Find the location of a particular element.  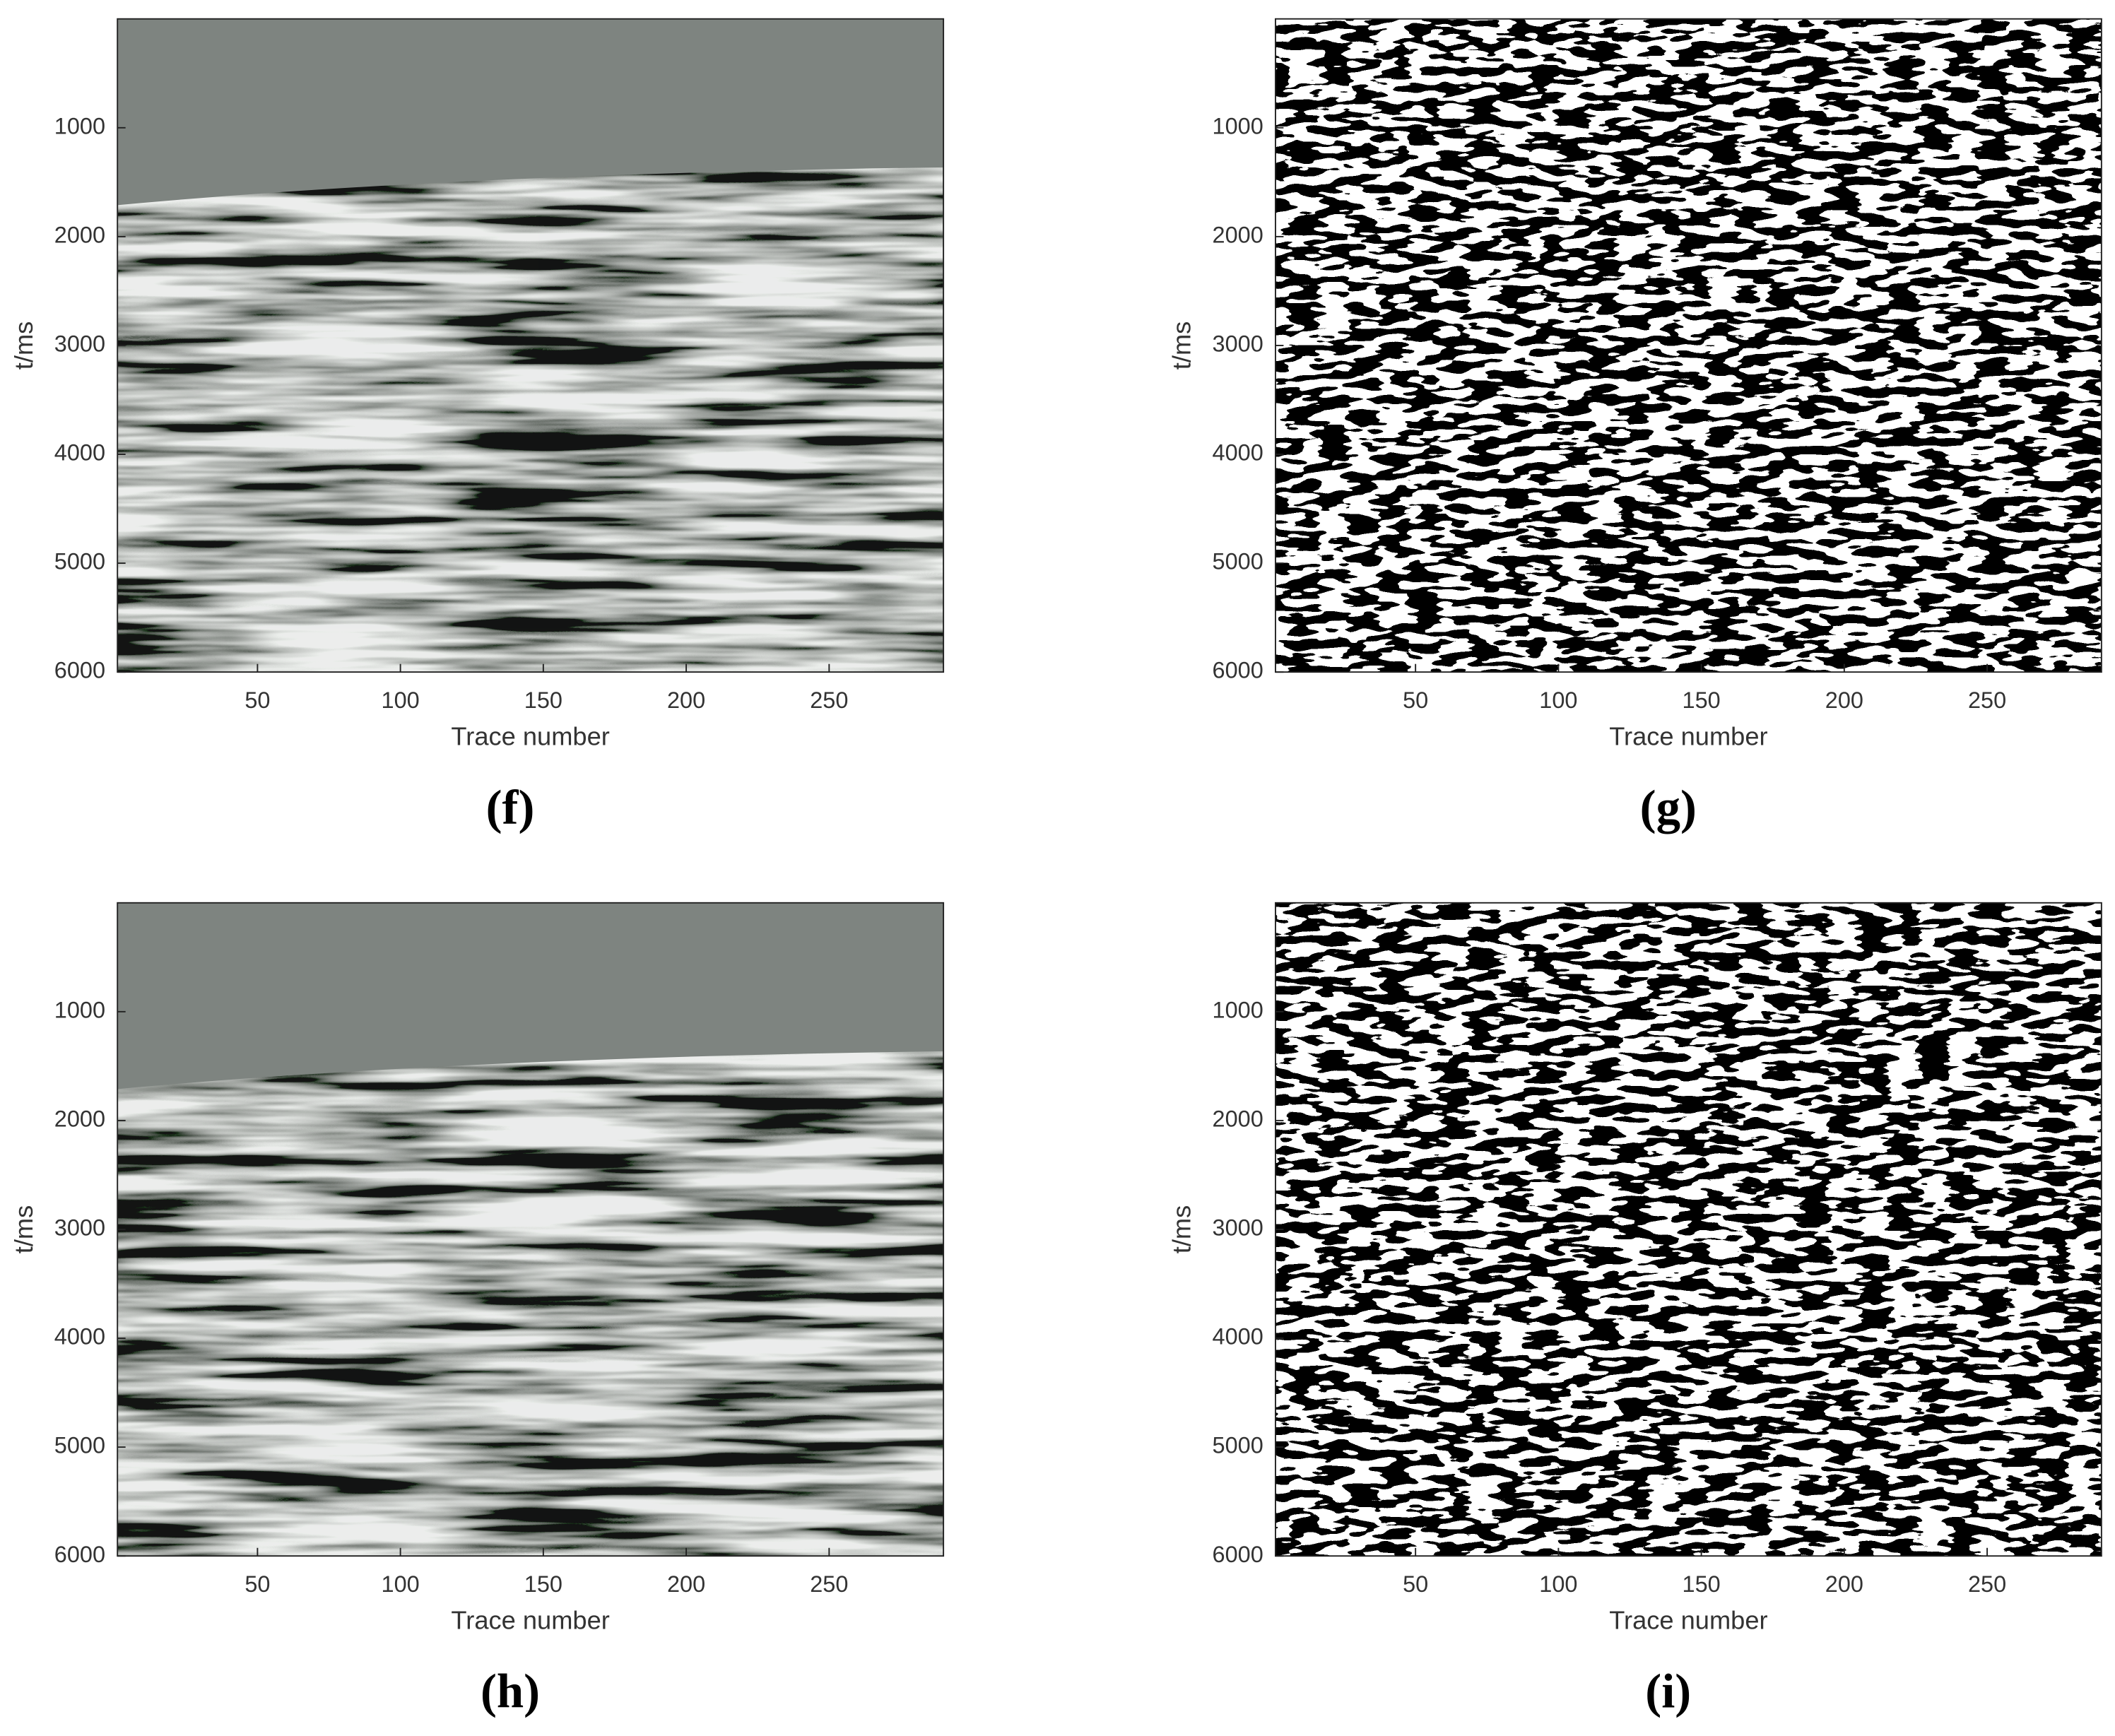

panel-title: (g) is located at coordinates (1668, 807).